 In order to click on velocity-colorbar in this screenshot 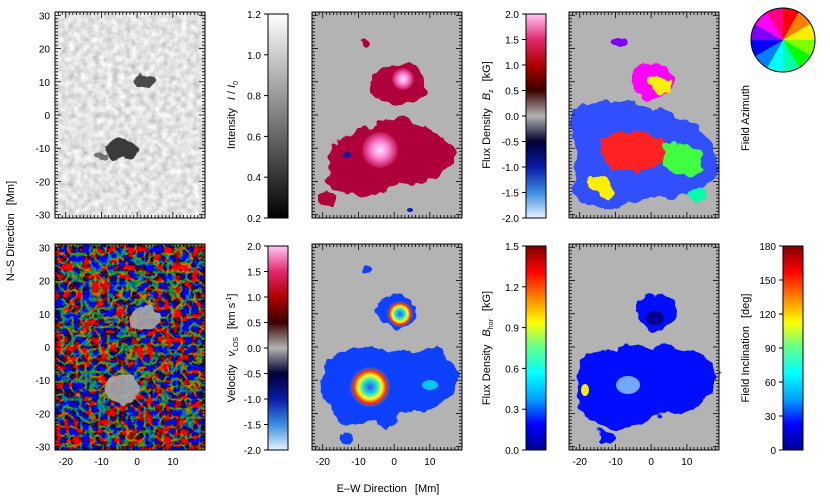, I will do `click(278, 348)`.